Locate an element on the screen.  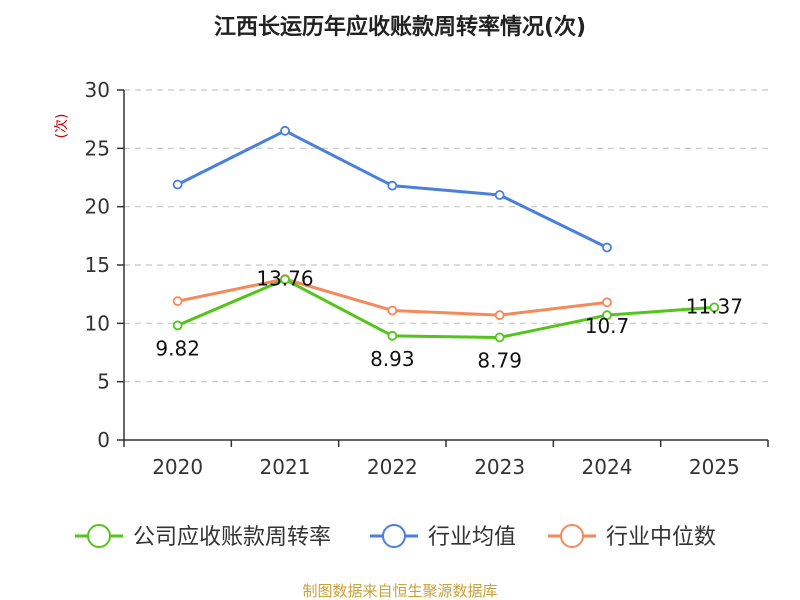
legend-item: 行业均值 is located at coordinates (443, 537).